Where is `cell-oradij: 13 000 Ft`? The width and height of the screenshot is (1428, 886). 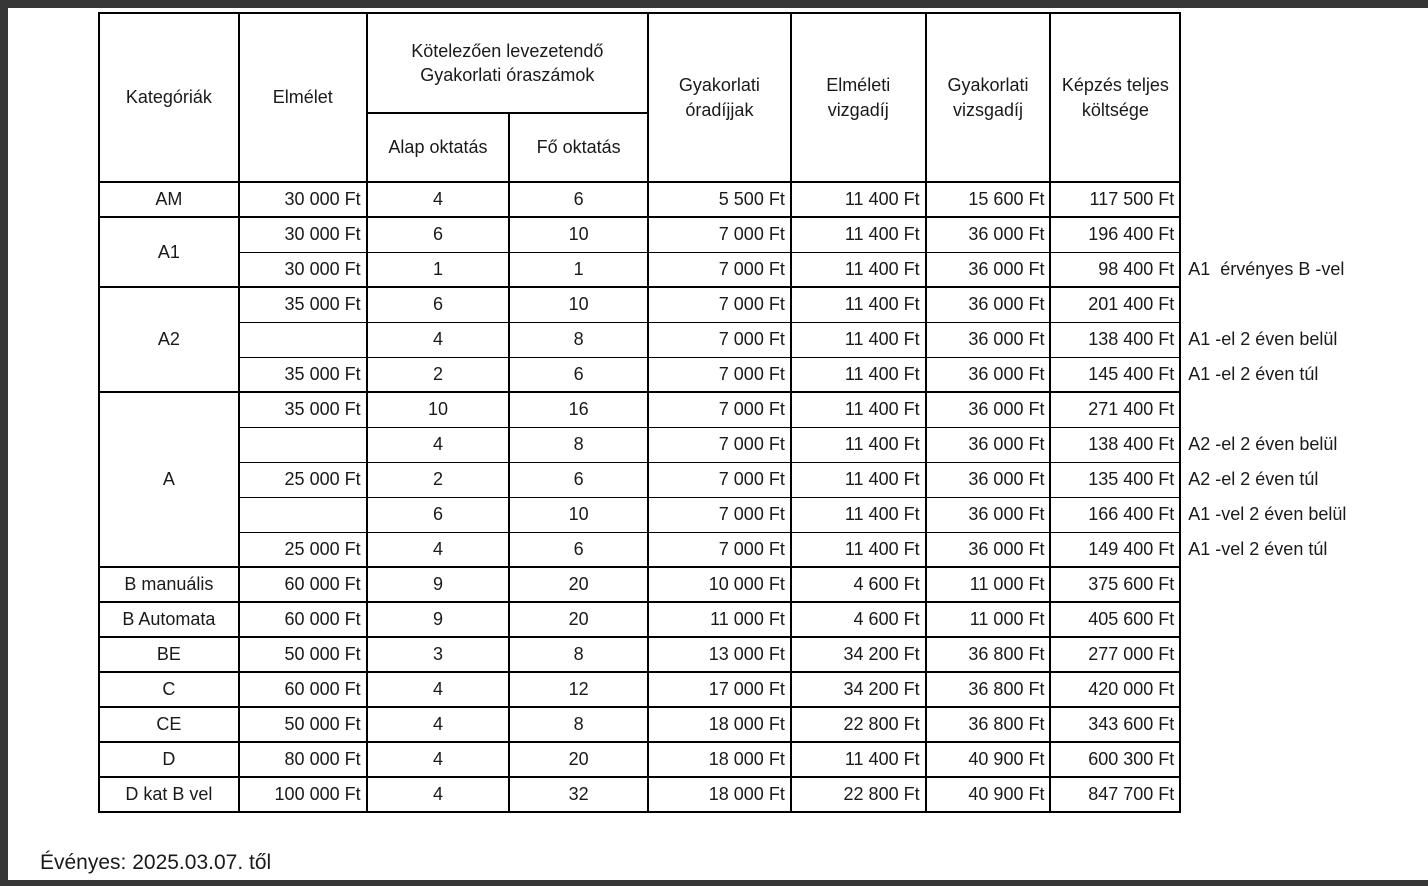
cell-oradij: 13 000 Ft is located at coordinates (719, 654).